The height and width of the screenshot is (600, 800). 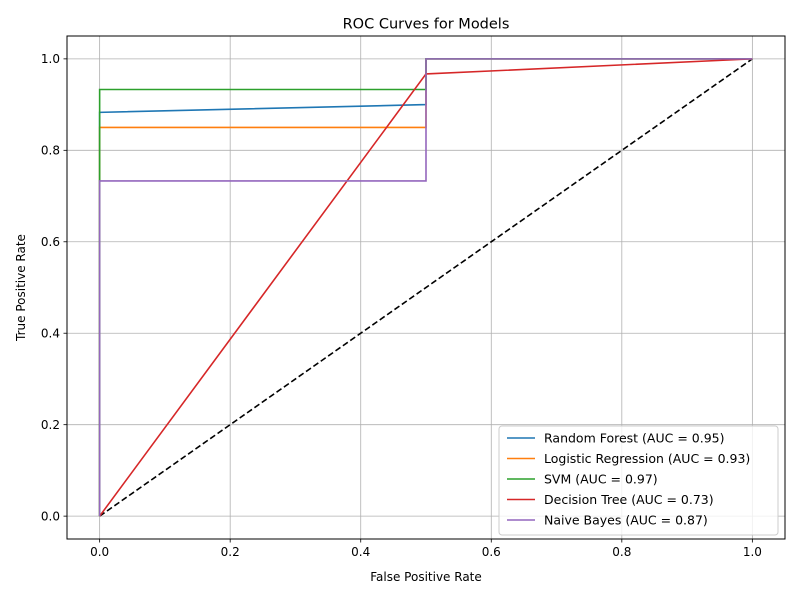 What do you see at coordinates (647, 458) in the screenshot?
I see `legend-label: Logistic Regression (AUC = 0.93)` at bounding box center [647, 458].